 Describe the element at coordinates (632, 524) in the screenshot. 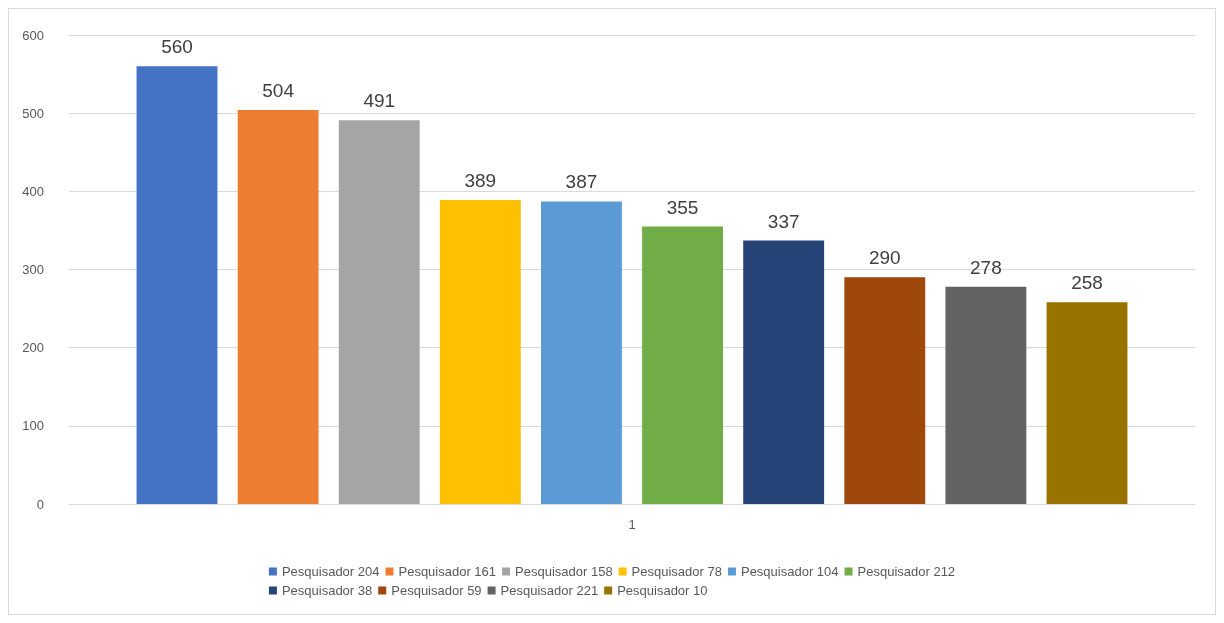

I see `x-tick-label: 1` at that location.